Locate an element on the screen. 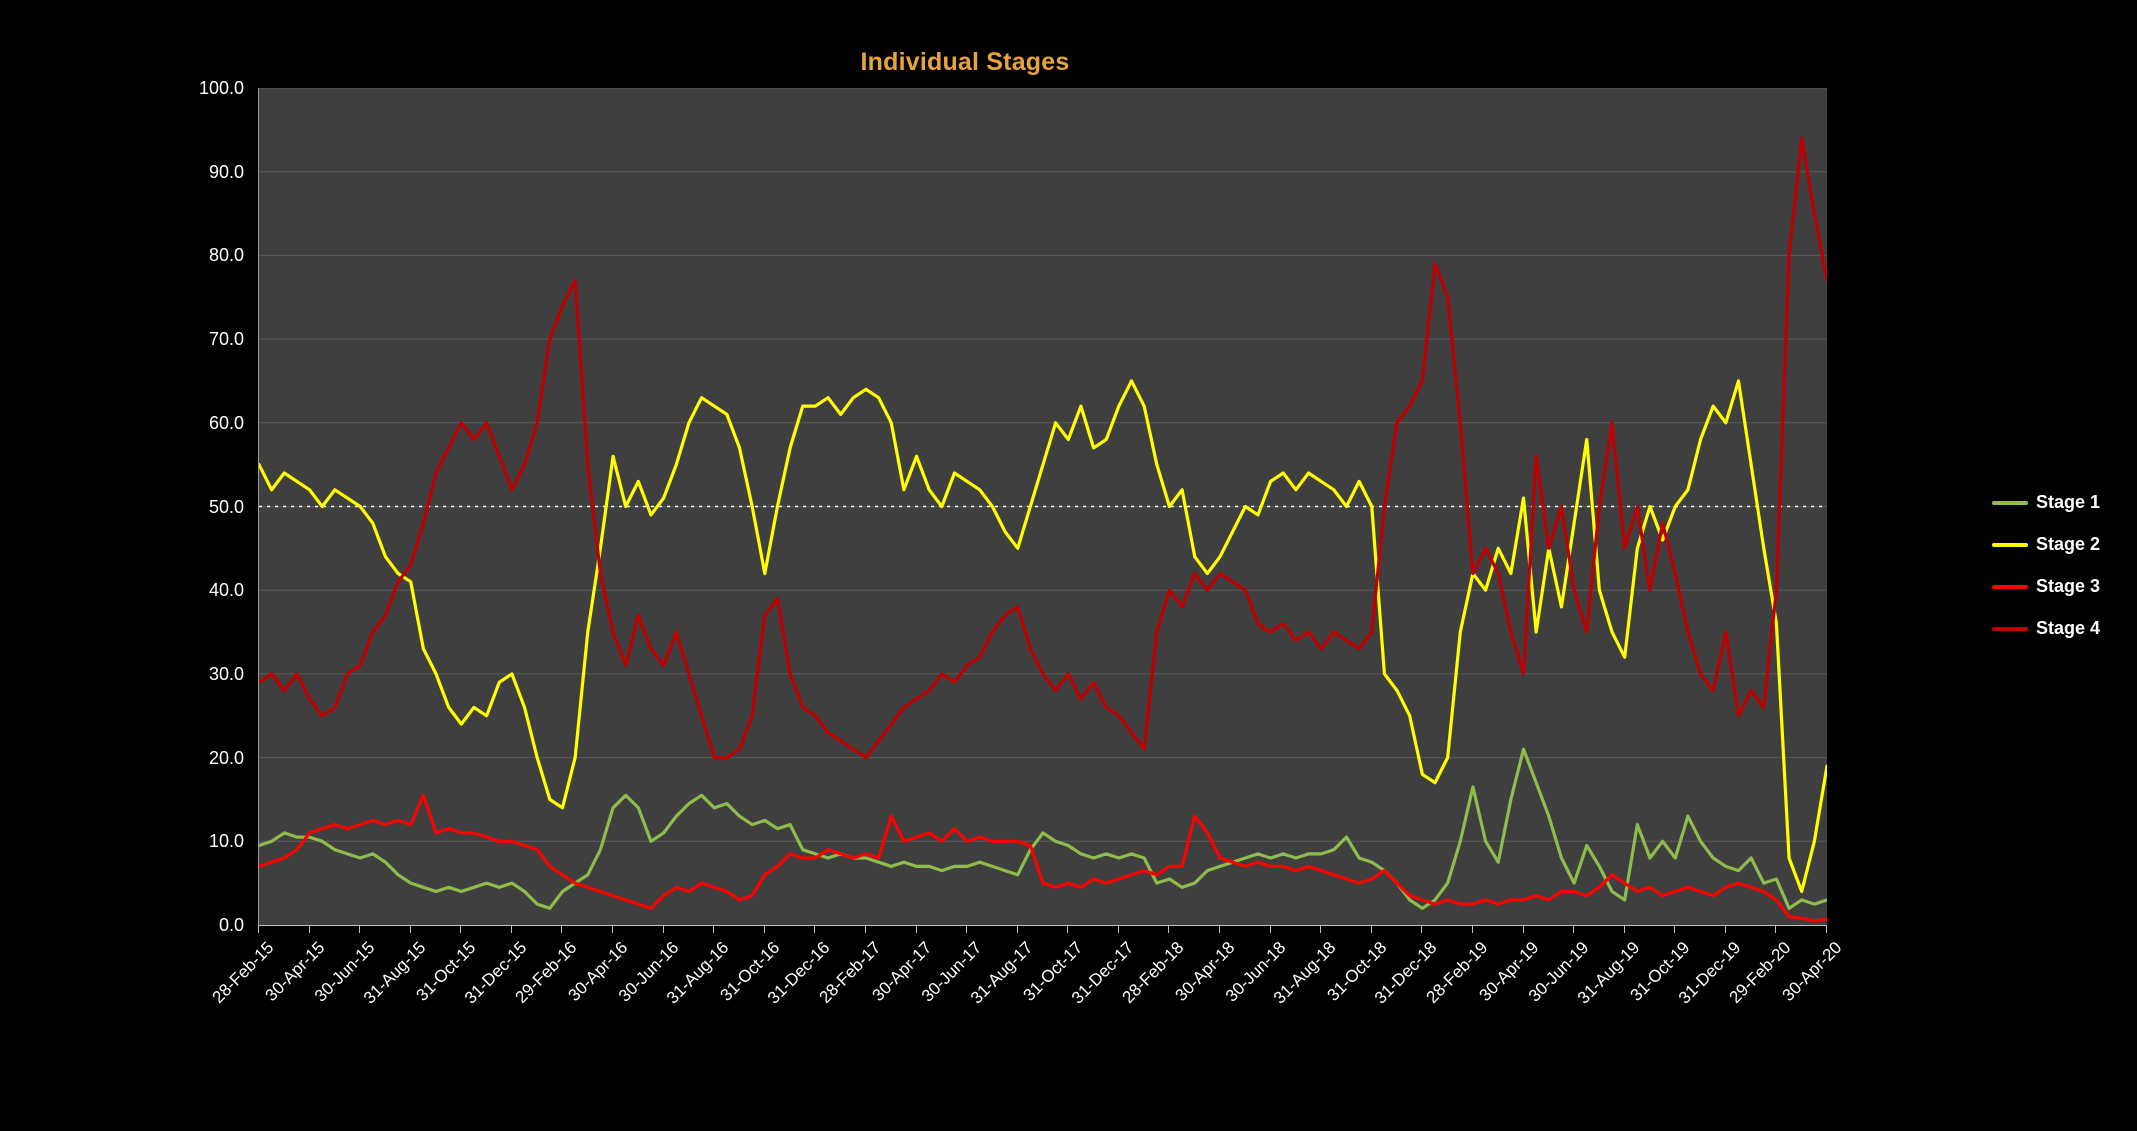 The width and height of the screenshot is (2137, 1131). legend-label: Stage 4 is located at coordinates (2068, 628).